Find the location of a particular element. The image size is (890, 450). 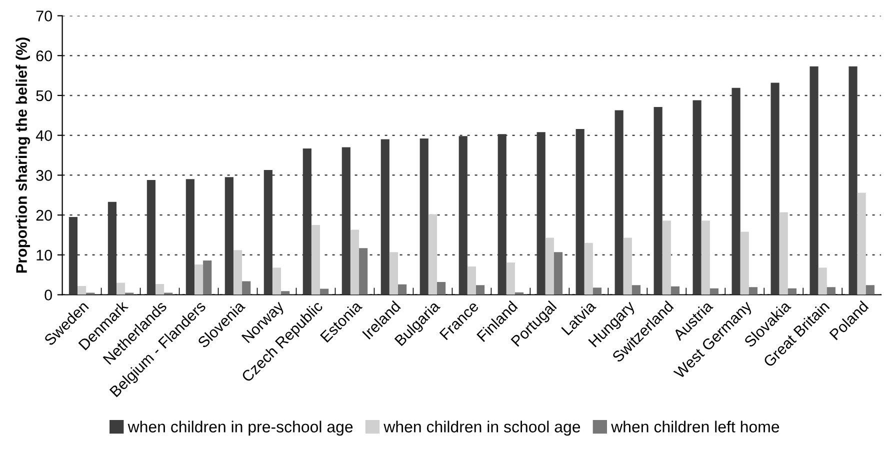

y-tick-label: 20 is located at coordinates (44, 215).